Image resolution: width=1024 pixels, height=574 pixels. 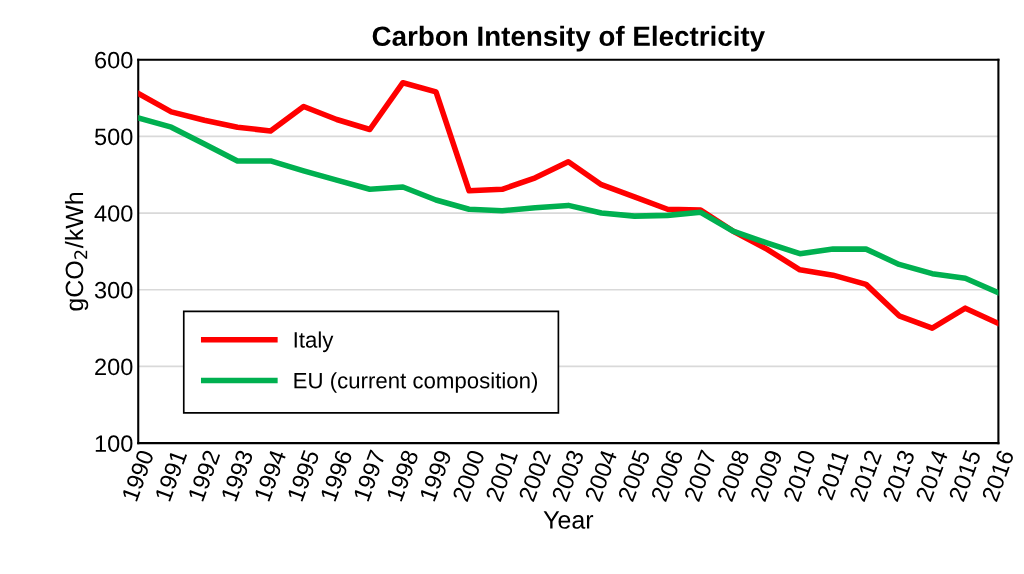 I want to click on x-tick-label: 2015, so click(x=965, y=476).